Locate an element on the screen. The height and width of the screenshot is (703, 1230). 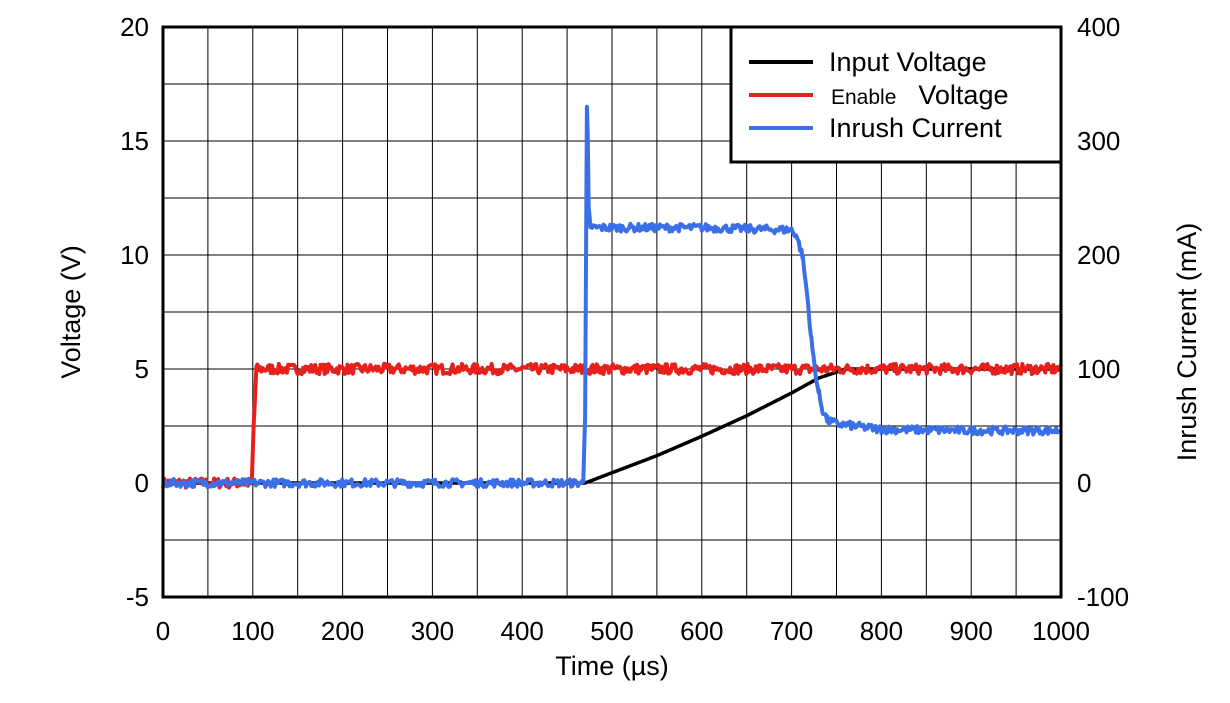
legend-label-part: Enable is located at coordinates (863, 97).